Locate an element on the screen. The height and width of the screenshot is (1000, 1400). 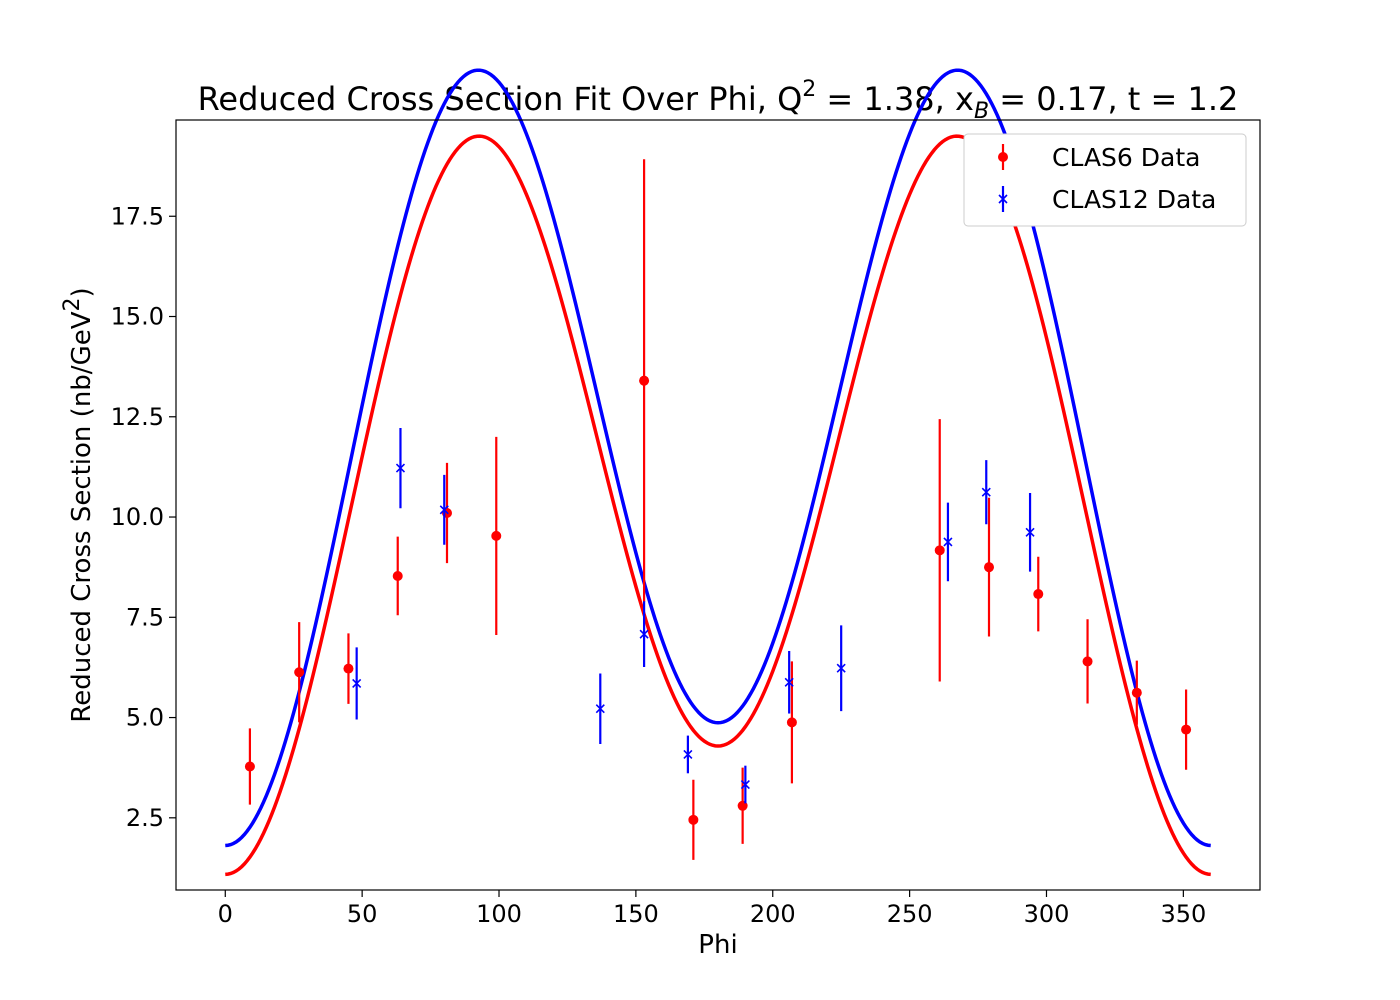
legend-label-clas12: CLAS12 Data is located at coordinates (1134, 199).